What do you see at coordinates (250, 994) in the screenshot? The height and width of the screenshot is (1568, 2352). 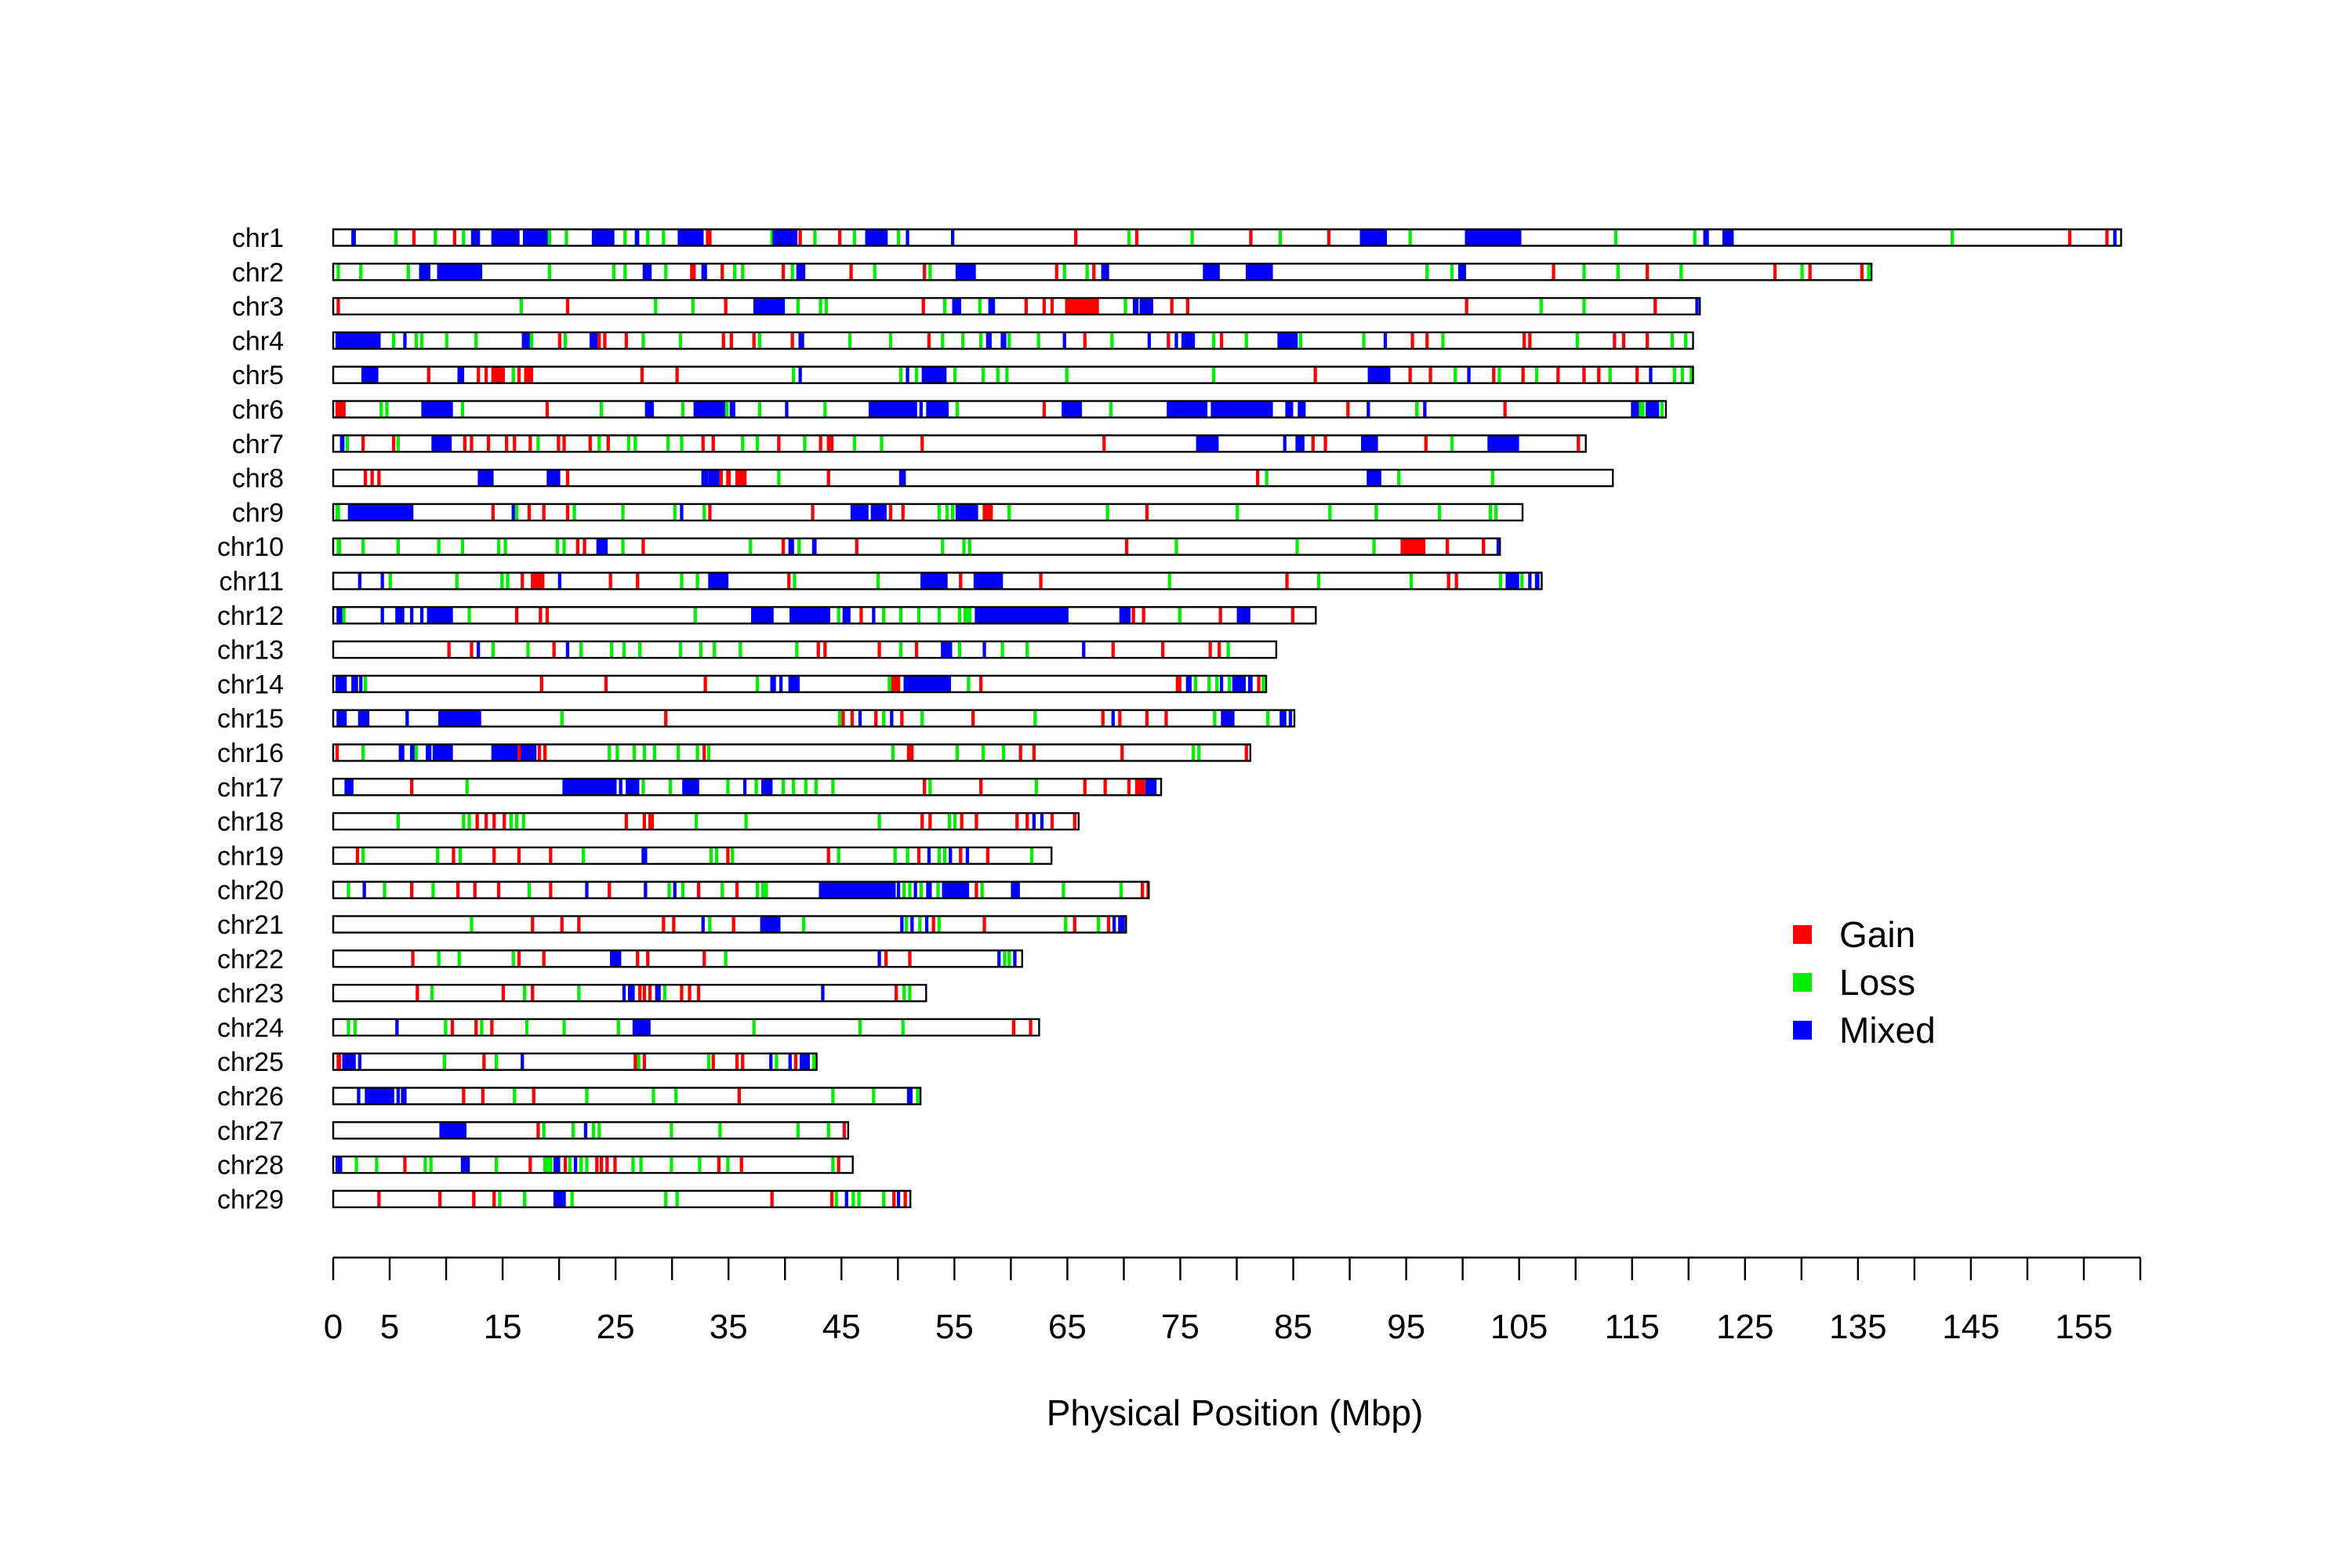 I see `chromosome-label: chr23` at bounding box center [250, 994].